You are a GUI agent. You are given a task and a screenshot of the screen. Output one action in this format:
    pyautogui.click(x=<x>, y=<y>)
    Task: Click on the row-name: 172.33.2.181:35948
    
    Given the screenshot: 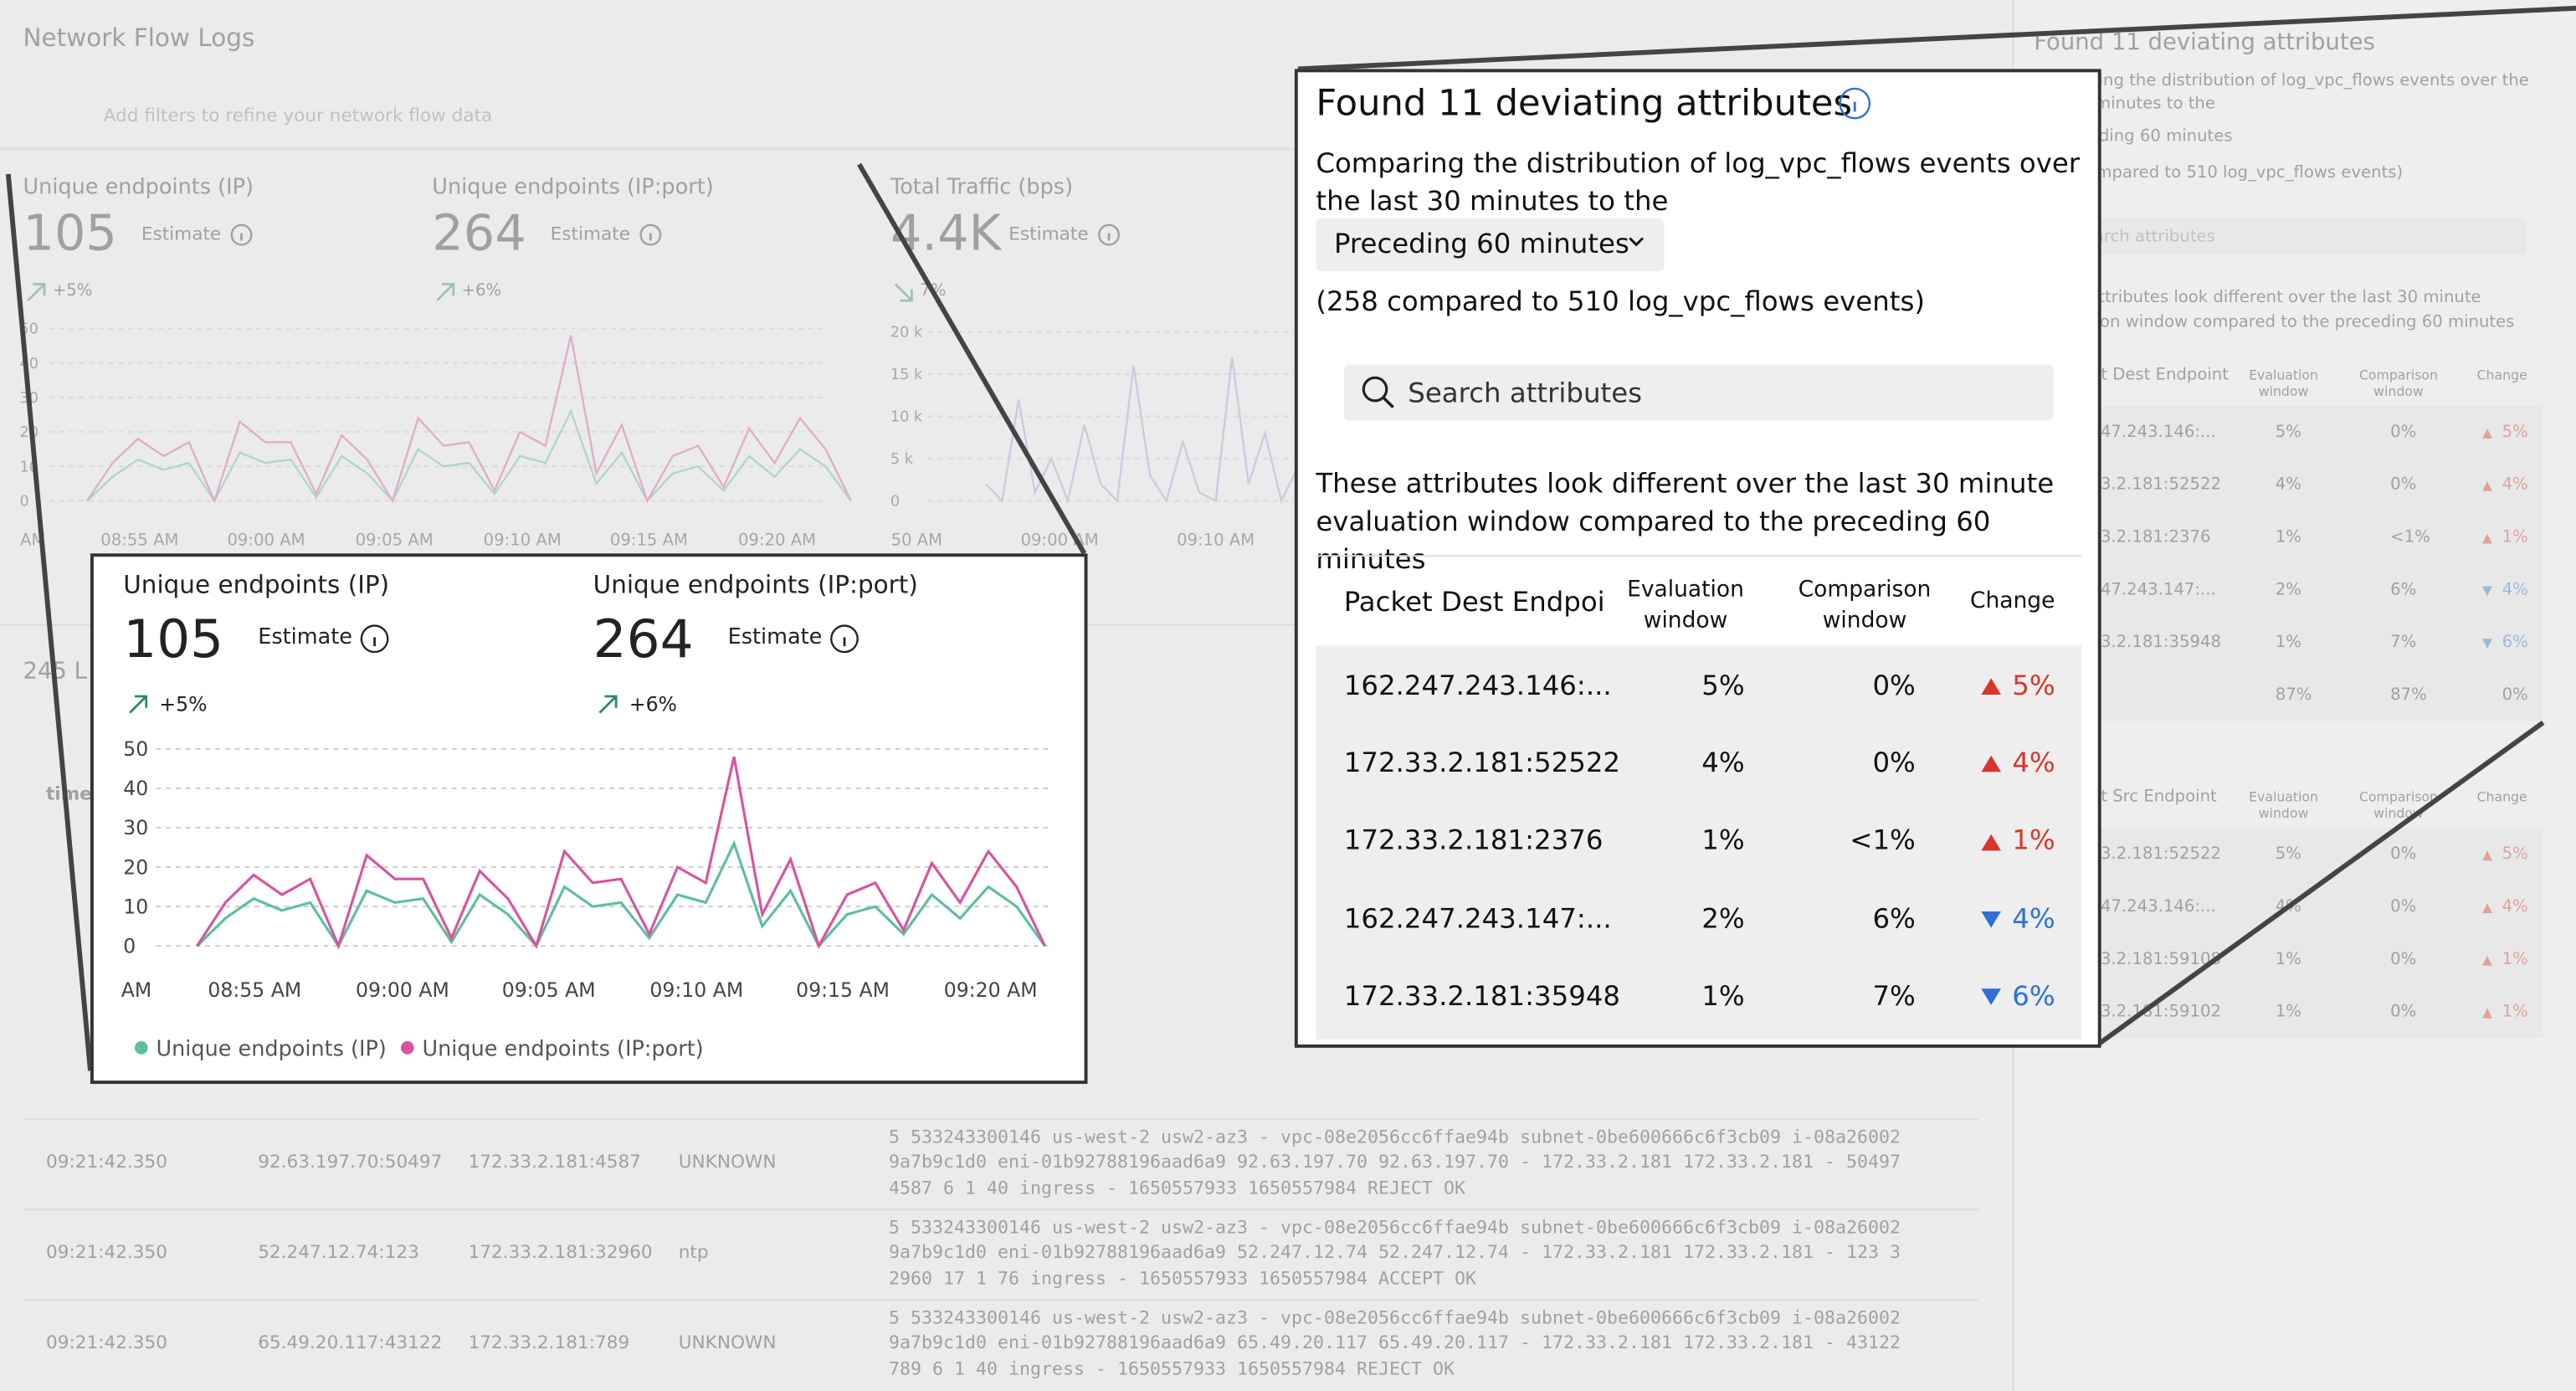 What is the action you would take?
    pyautogui.click(x=1482, y=996)
    